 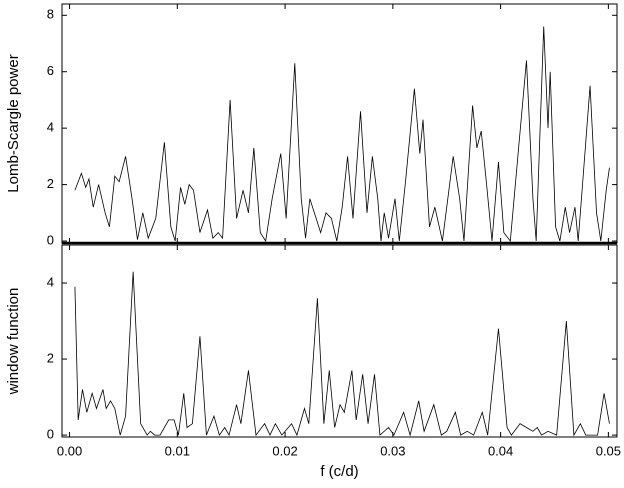 What do you see at coordinates (284, 450) in the screenshot?
I see `x-tick-label: 0.02` at bounding box center [284, 450].